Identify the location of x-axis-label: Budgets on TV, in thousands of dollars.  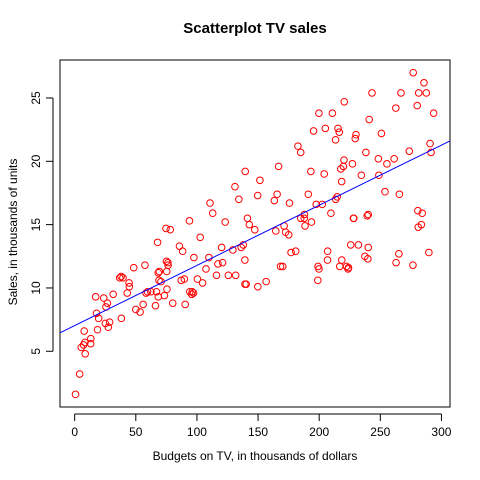
(255, 456).